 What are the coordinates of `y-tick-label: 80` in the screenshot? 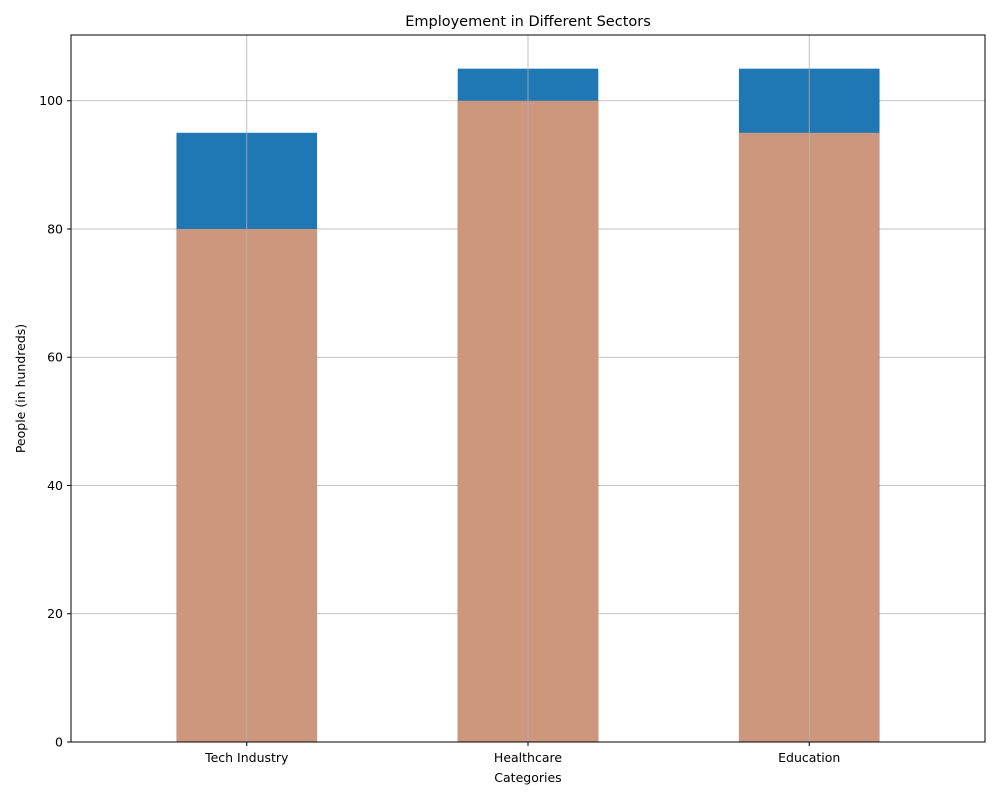 It's located at (55, 228).